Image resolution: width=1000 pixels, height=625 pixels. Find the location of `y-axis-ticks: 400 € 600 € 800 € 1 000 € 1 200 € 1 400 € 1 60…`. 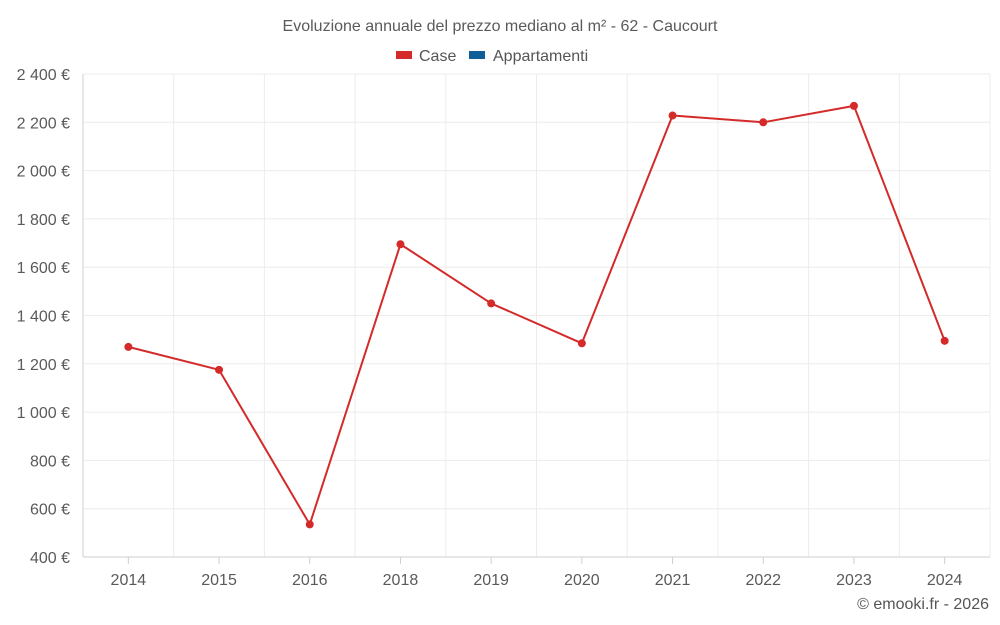

y-axis-ticks: 400 € 600 € 800 € 1 000 € 1 200 € 1 400 € 1 60… is located at coordinates (43, 317).